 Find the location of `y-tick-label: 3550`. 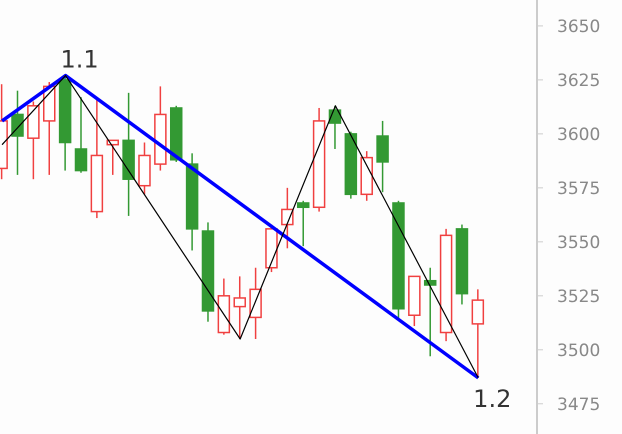

y-tick-label: 3550 is located at coordinates (578, 242).